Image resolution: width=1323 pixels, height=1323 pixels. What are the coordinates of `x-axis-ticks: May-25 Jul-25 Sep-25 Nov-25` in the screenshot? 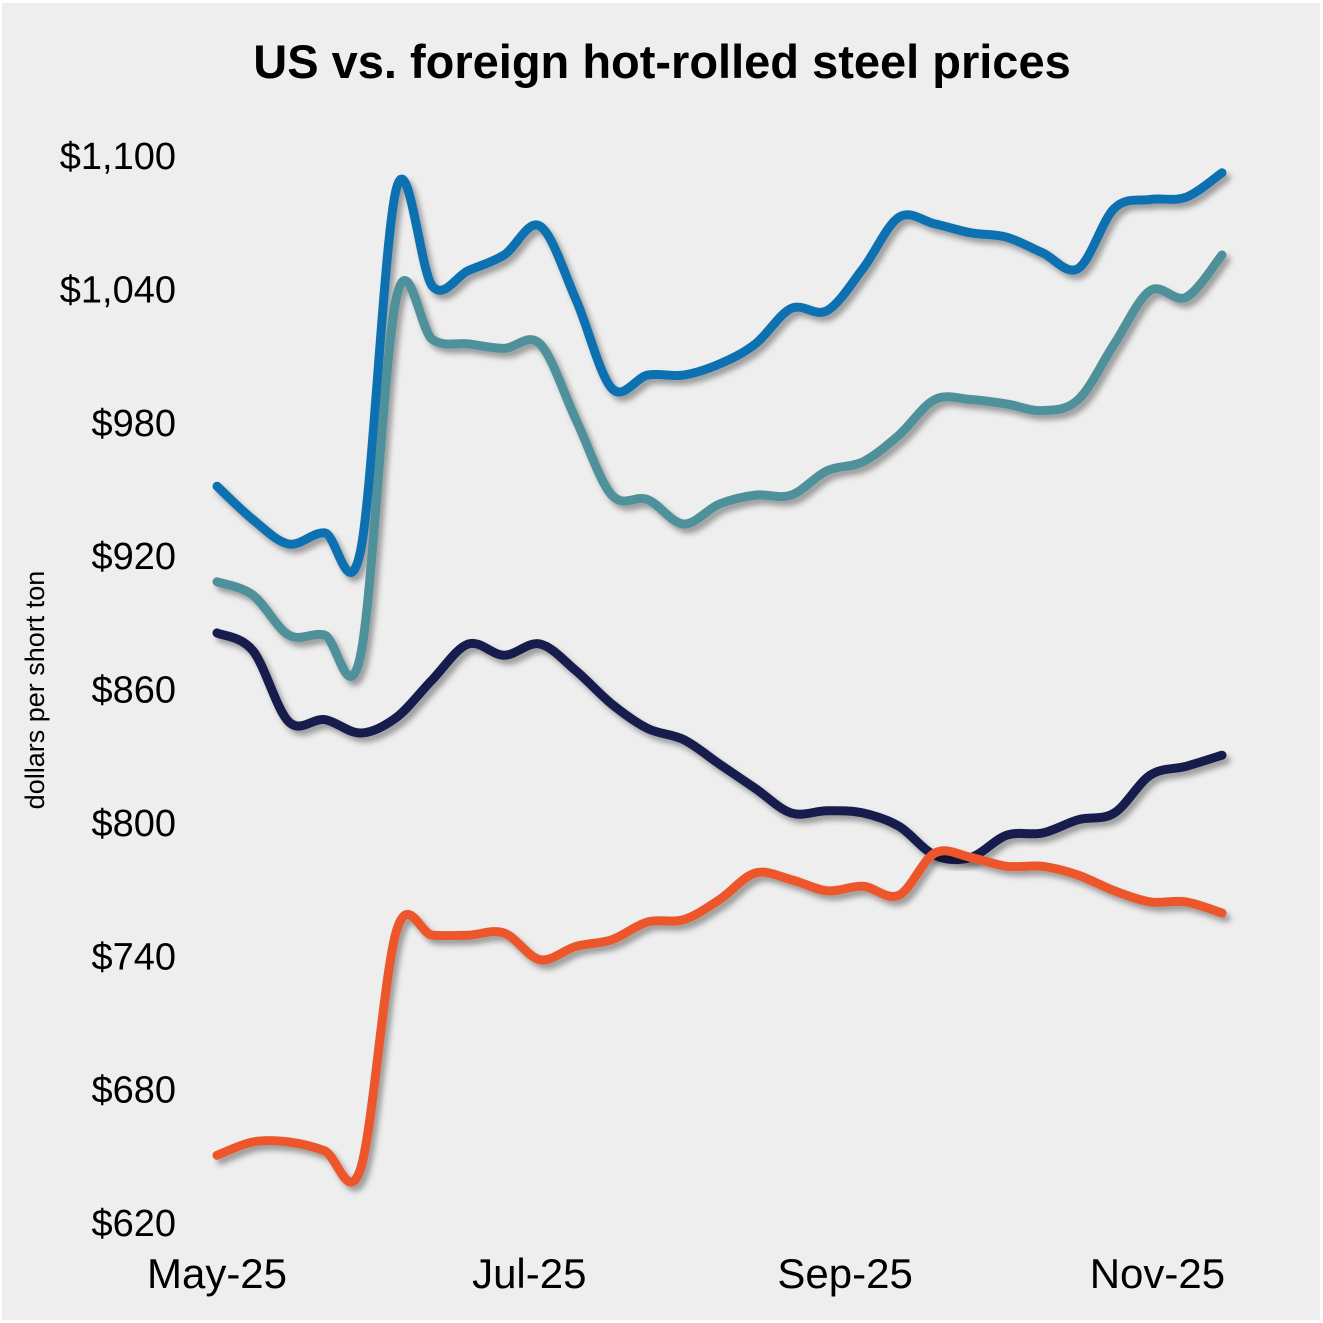 It's located at (686, 1273).